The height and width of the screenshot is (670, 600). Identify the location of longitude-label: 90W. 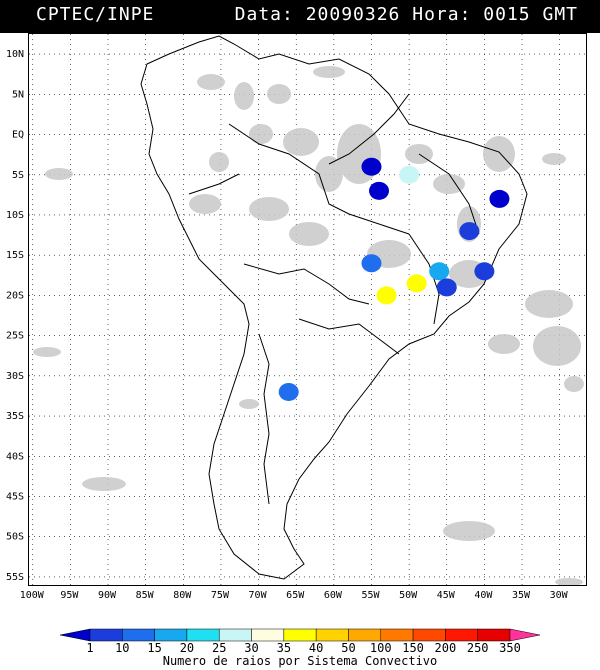
(107, 595).